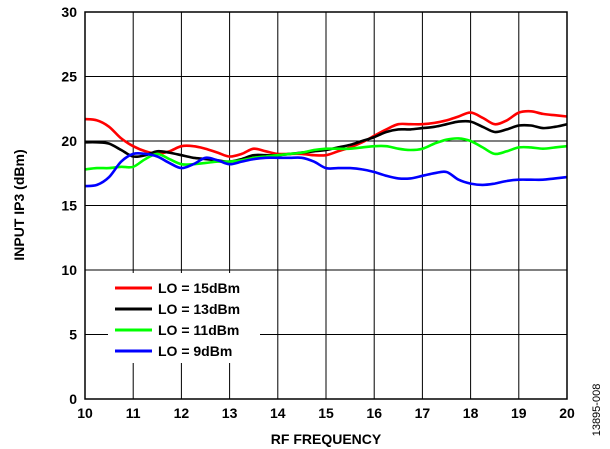 The height and width of the screenshot is (449, 610). Describe the element at coordinates (69, 77) in the screenshot. I see `y-tick-label: 25` at that location.